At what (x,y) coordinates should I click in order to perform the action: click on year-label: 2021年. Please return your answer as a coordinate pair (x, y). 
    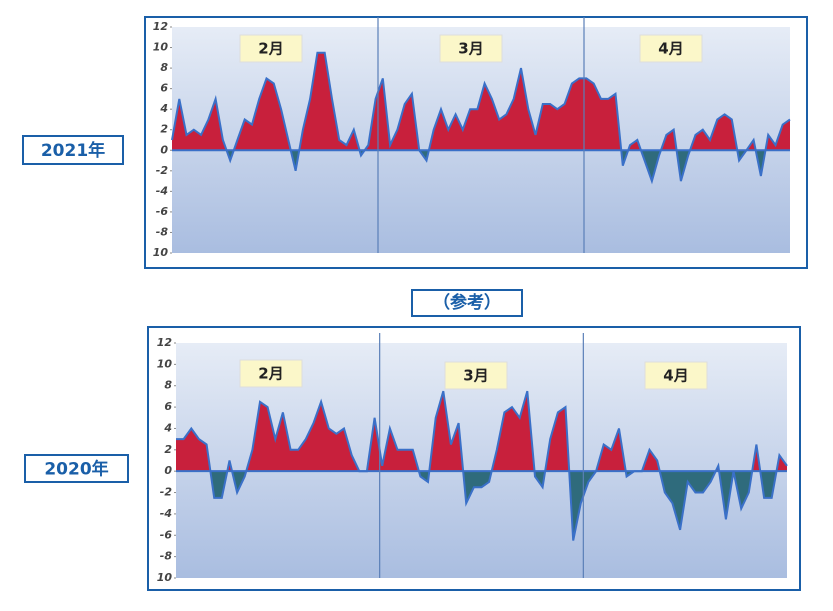
    Looking at the image, I should click on (73, 150).